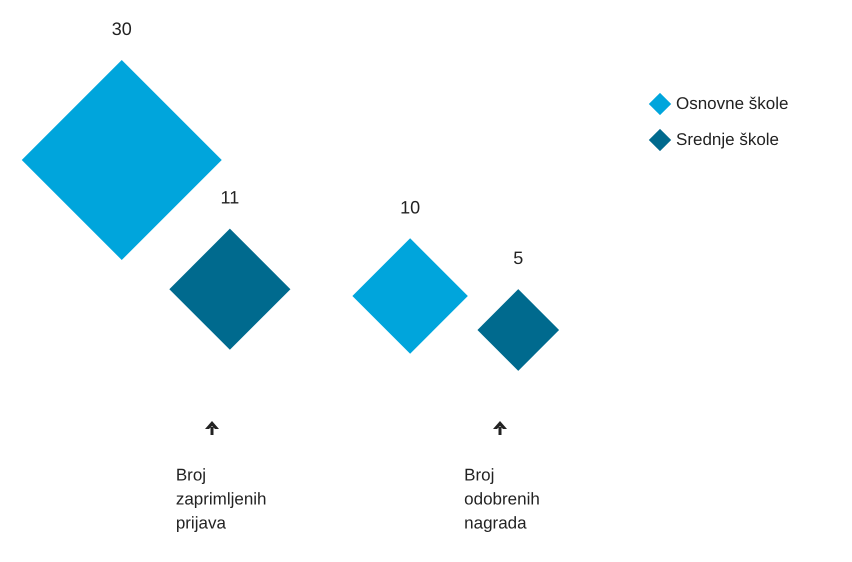 The height and width of the screenshot is (562, 852). Describe the element at coordinates (230, 198) in the screenshot. I see `data-label: 11` at that location.